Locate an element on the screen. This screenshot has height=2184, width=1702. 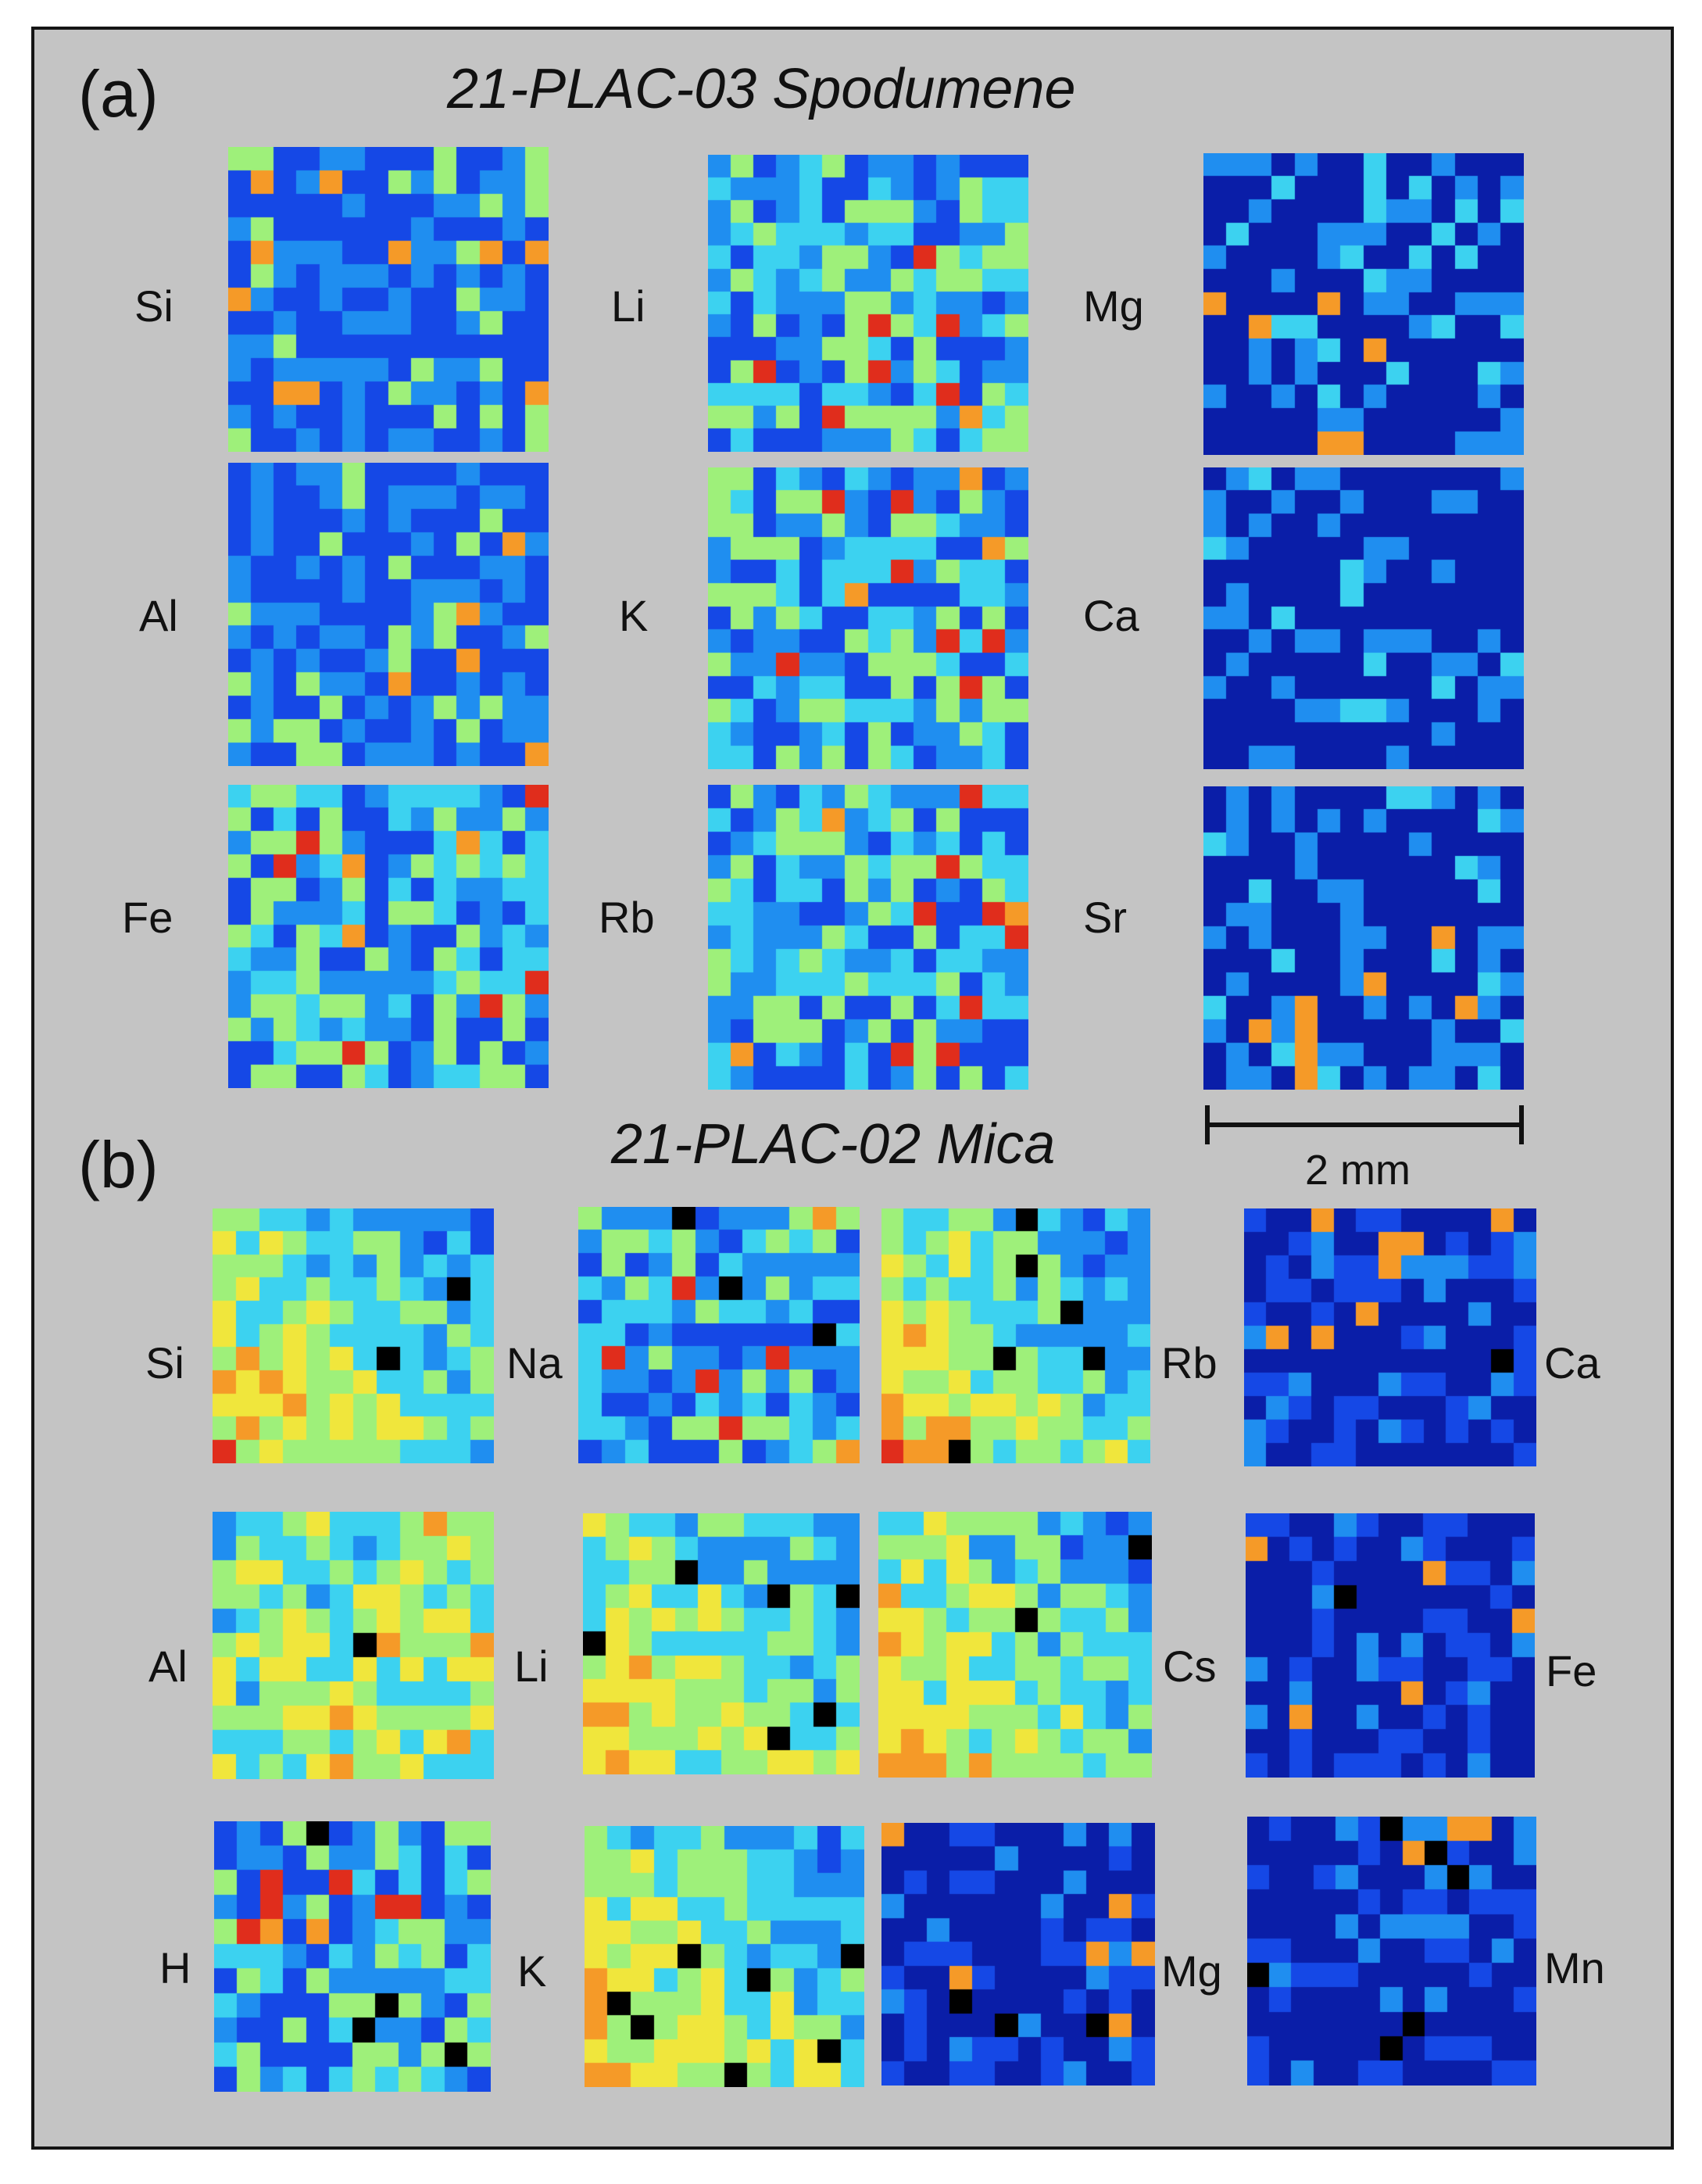
map-label-b-k: K is located at coordinates (532, 1971).